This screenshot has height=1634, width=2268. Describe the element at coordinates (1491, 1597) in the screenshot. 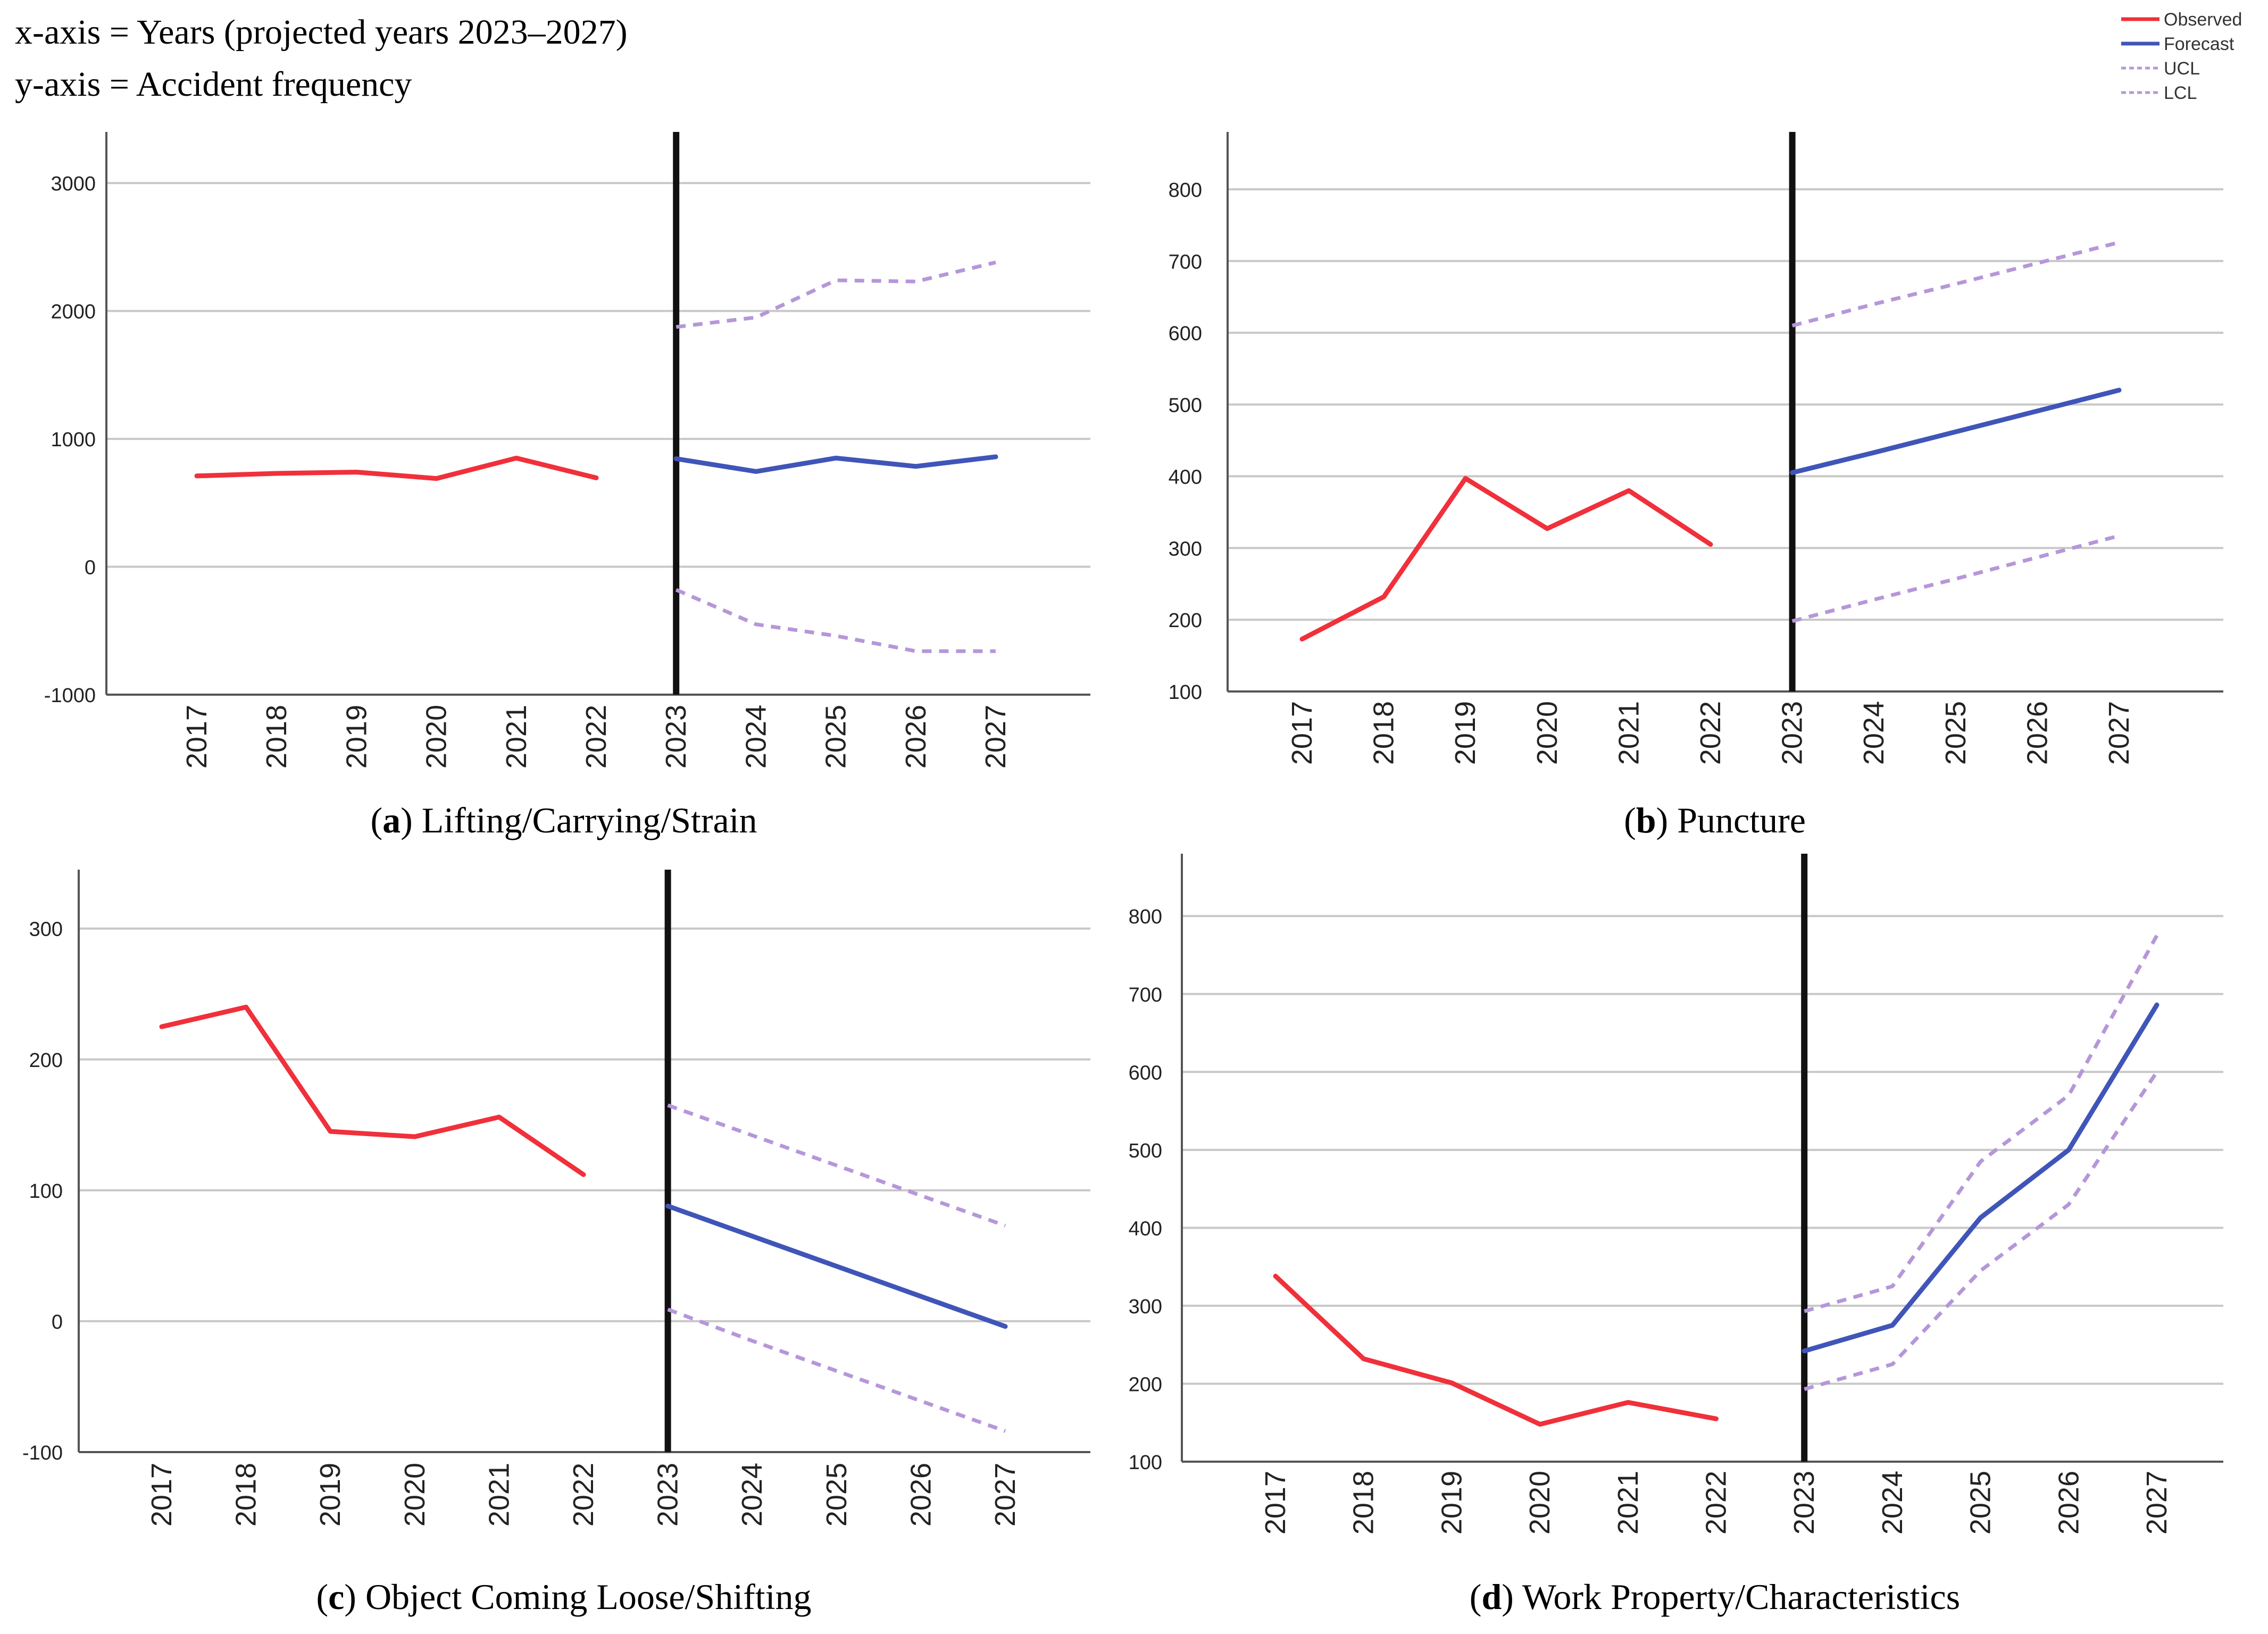

I see `caption-letter: d` at that location.